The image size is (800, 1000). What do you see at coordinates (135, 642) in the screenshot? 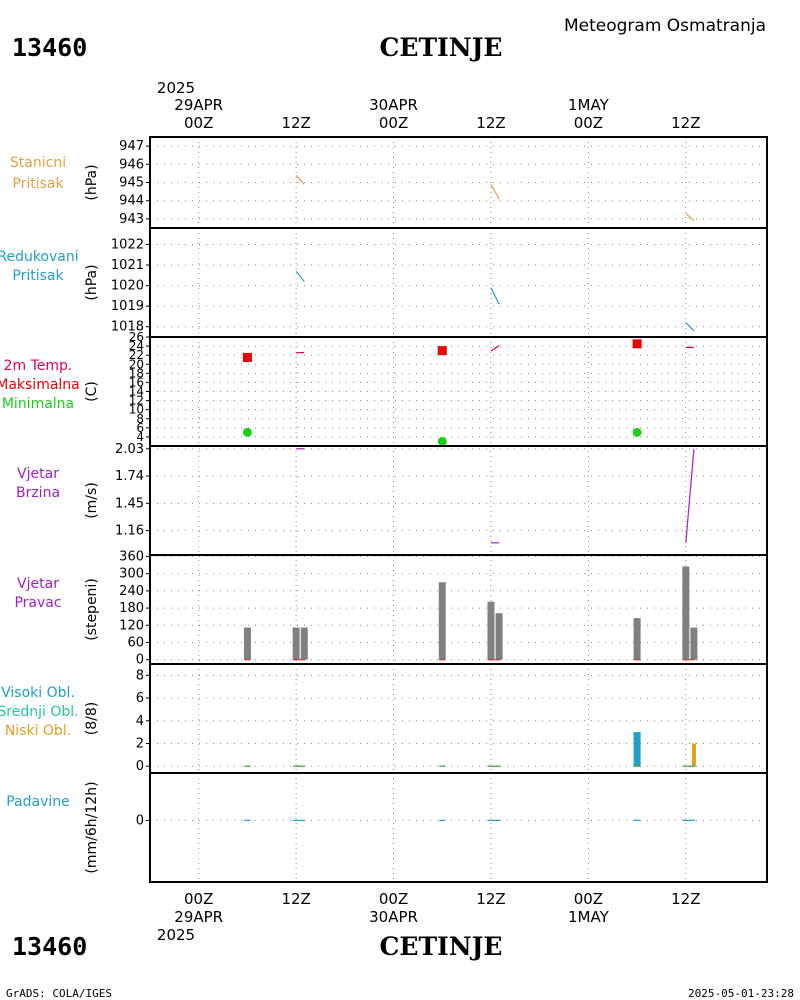
I see `y-tick-label: 60` at bounding box center [135, 642].